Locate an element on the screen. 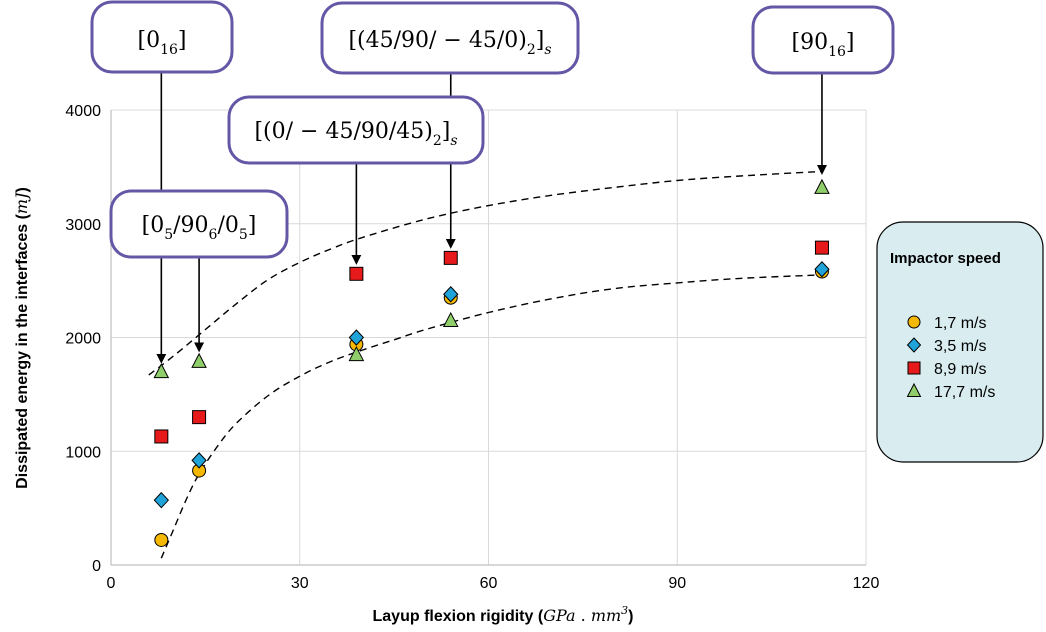  annotation-label: [05/906/05] is located at coordinates (199, 228).